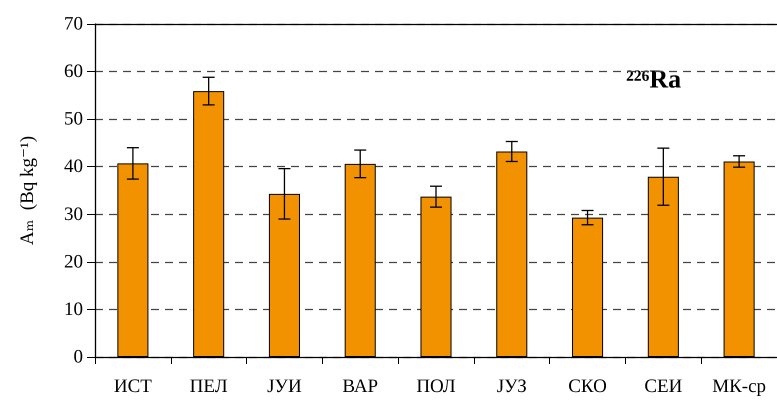  What do you see at coordinates (663, 386) in the screenshot?
I see `x-tick-label: СЕИ` at bounding box center [663, 386].